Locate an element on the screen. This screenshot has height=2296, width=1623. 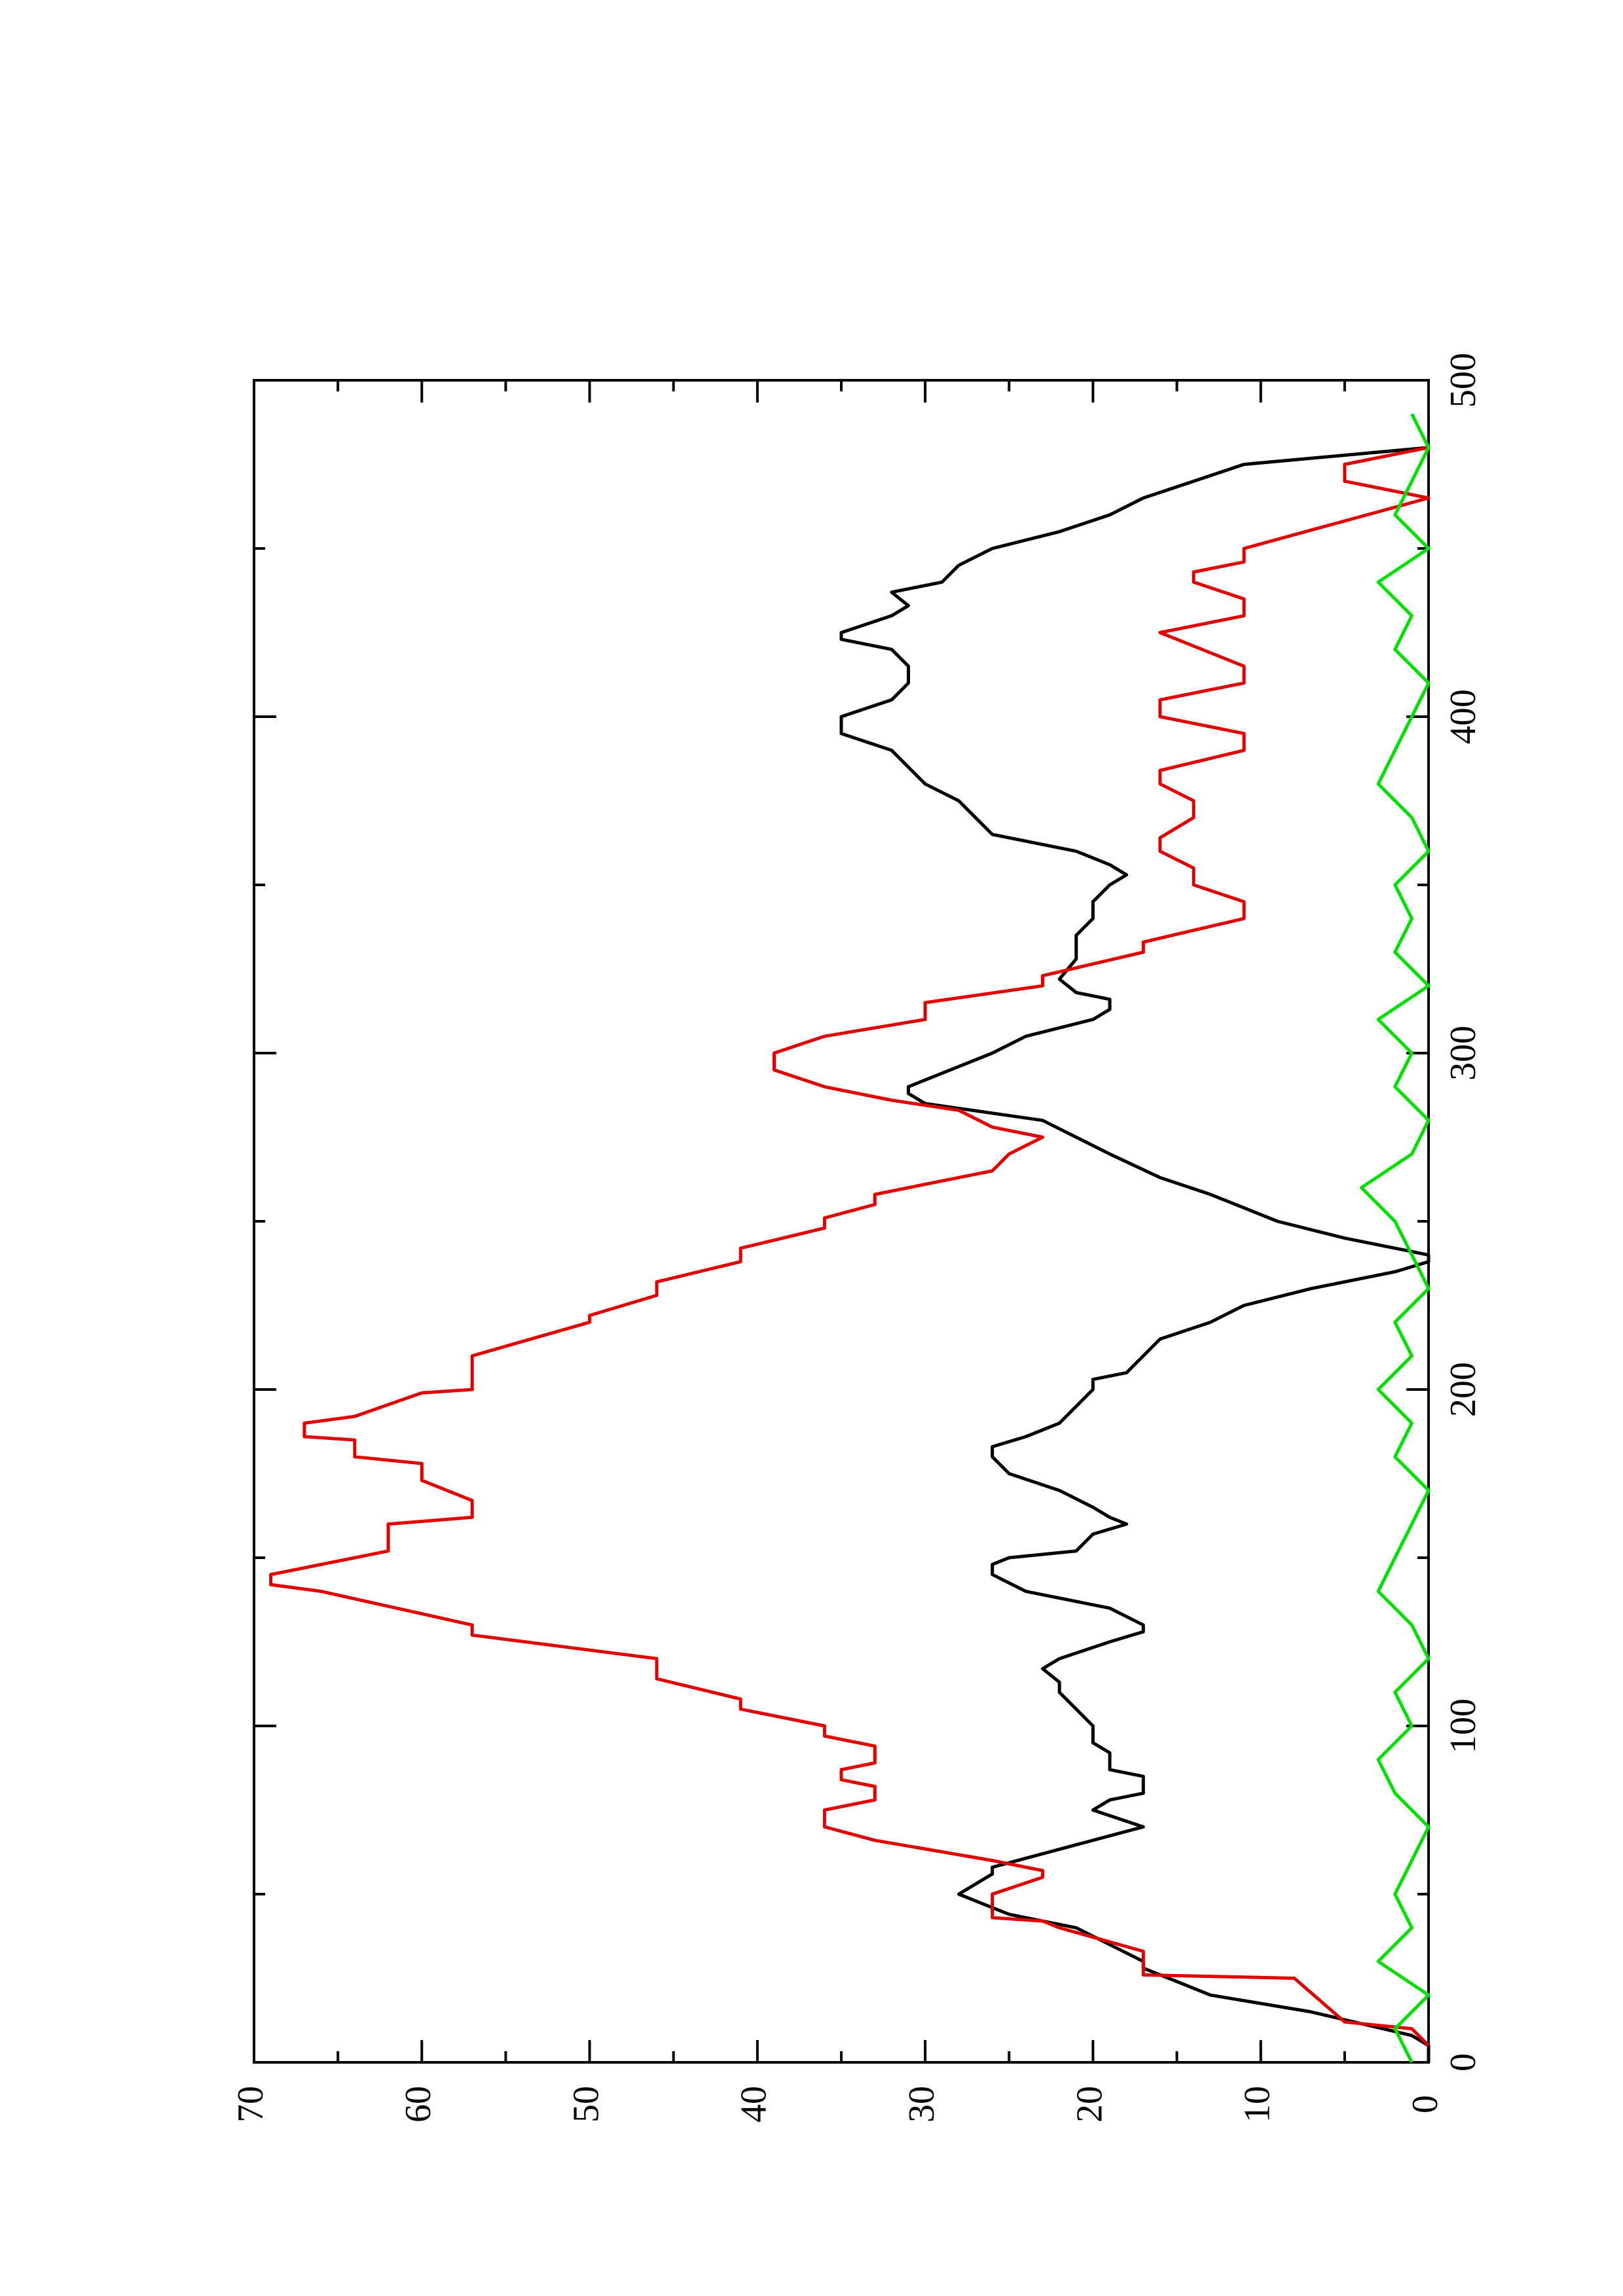
y-tick-label: 50 is located at coordinates (586, 2104).